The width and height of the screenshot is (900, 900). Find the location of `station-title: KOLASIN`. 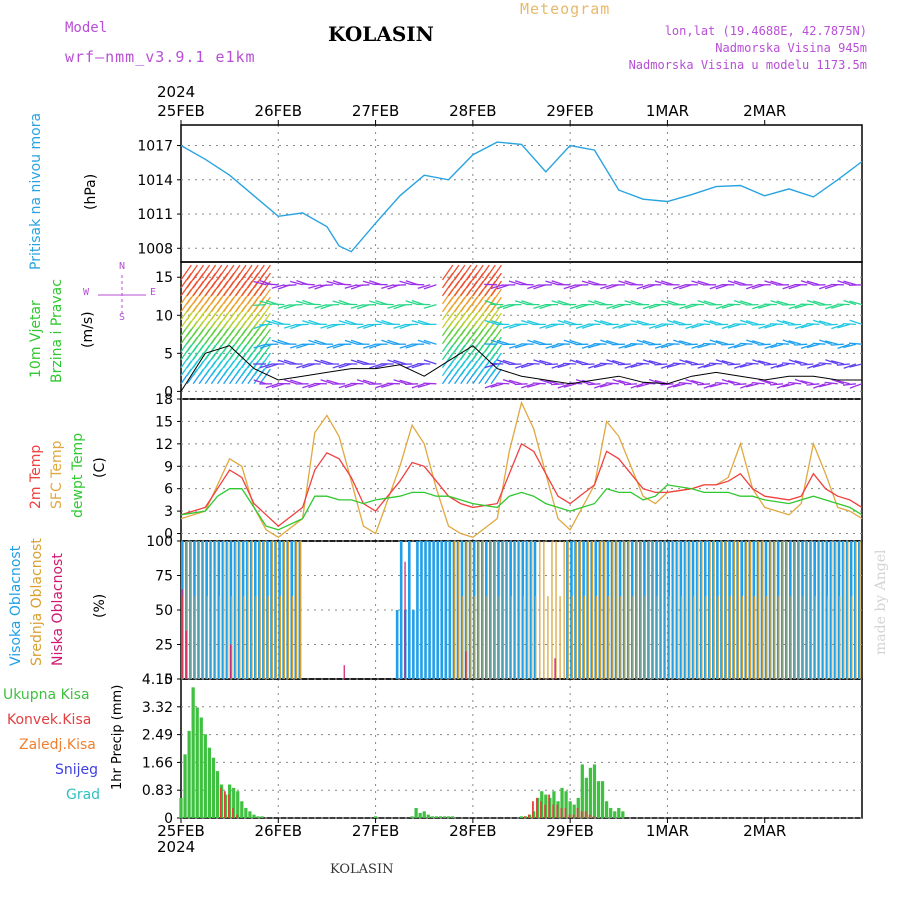

station-title: KOLASIN is located at coordinates (381, 34).